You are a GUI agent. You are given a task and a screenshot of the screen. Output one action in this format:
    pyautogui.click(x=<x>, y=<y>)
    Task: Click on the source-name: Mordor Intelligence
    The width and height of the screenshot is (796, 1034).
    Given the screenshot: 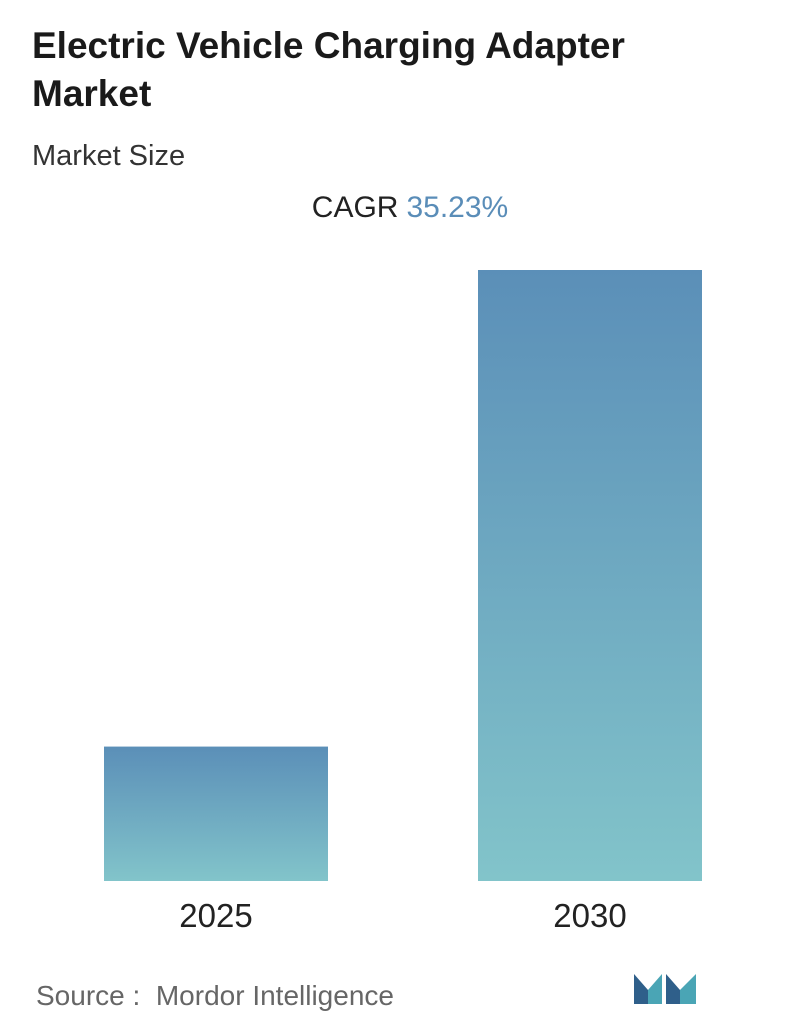 What is the action you would take?
    pyautogui.click(x=274, y=995)
    